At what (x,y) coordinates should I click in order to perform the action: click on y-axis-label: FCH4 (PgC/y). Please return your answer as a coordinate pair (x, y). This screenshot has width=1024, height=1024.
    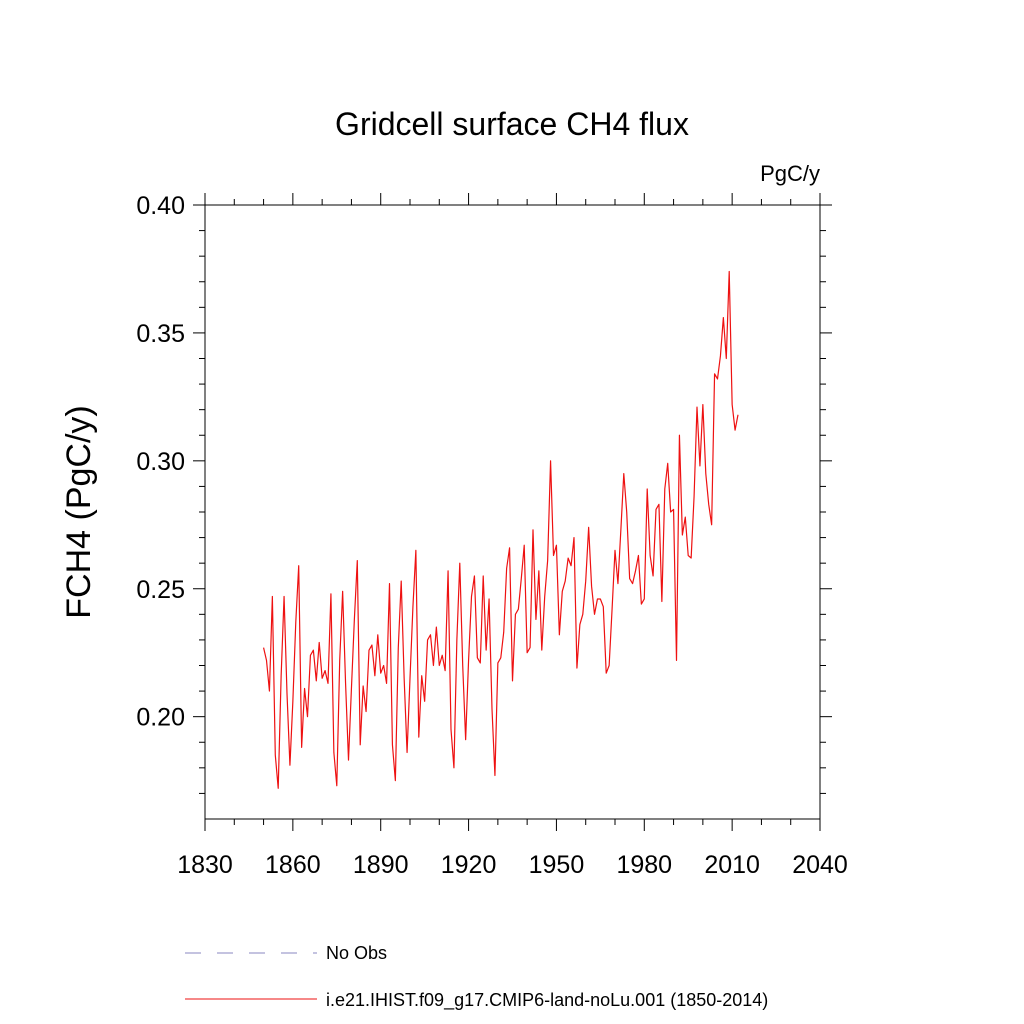
    Looking at the image, I should click on (79, 511).